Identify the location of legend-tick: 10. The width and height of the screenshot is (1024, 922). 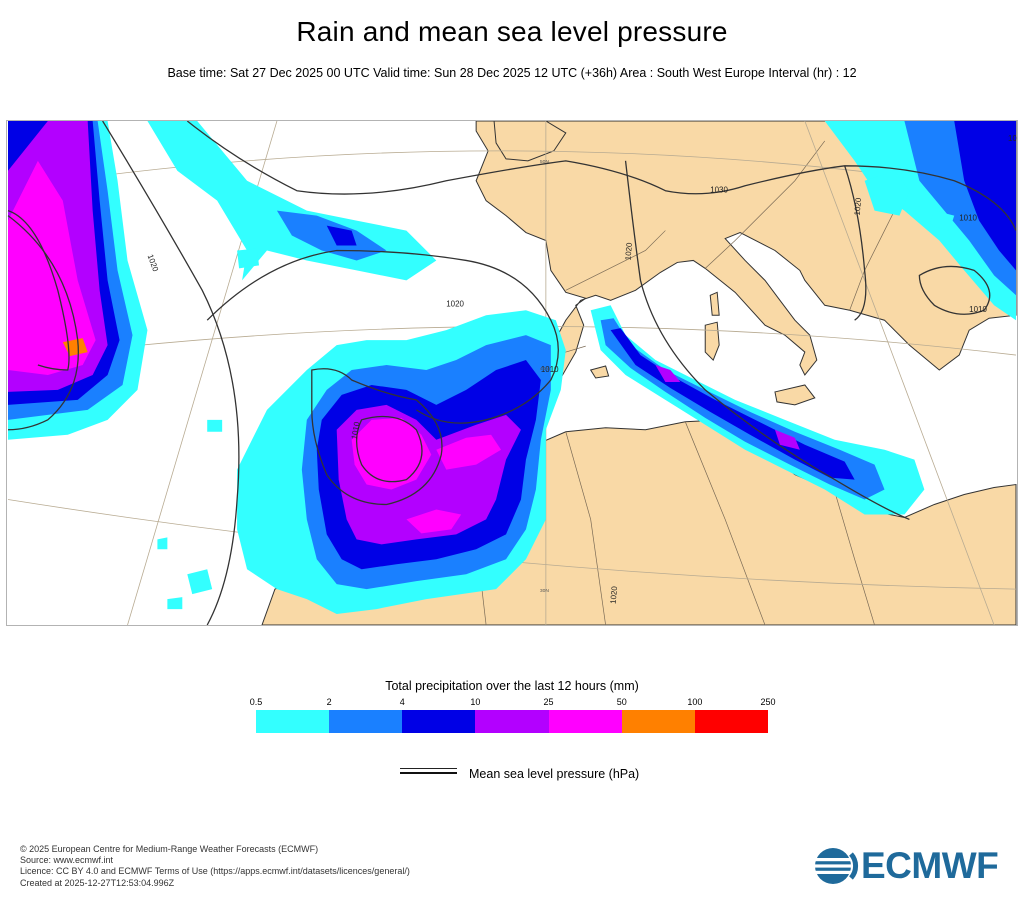
(475, 702).